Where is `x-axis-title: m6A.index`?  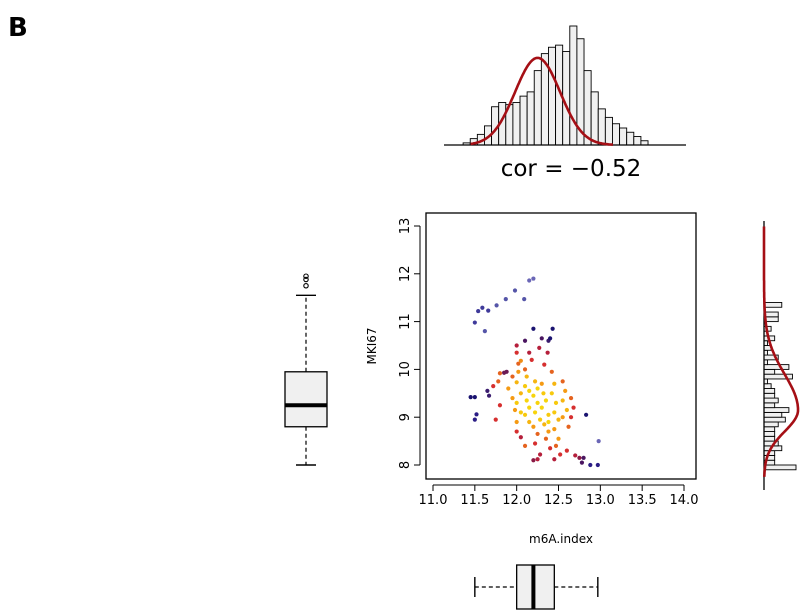 x-axis-title: m6A.index is located at coordinates (561, 539).